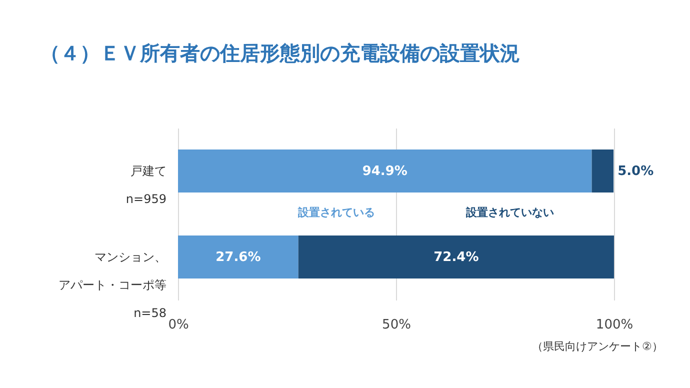 Image resolution: width=690 pixels, height=388 pixels. I want to click on chart-title: （４）ＥＶ所有者の住居形態別の充電設備の設置状況, so click(280, 53).